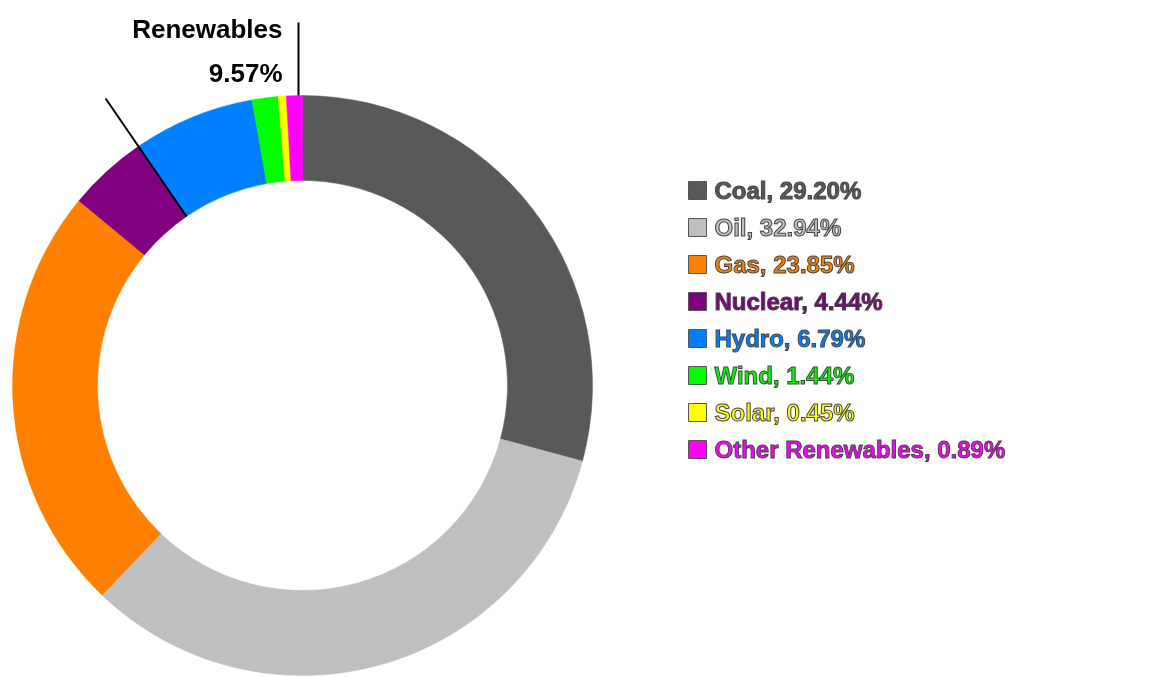  What do you see at coordinates (784, 375) in the screenshot?
I see `legend-label: Wind, 1.44%` at bounding box center [784, 375].